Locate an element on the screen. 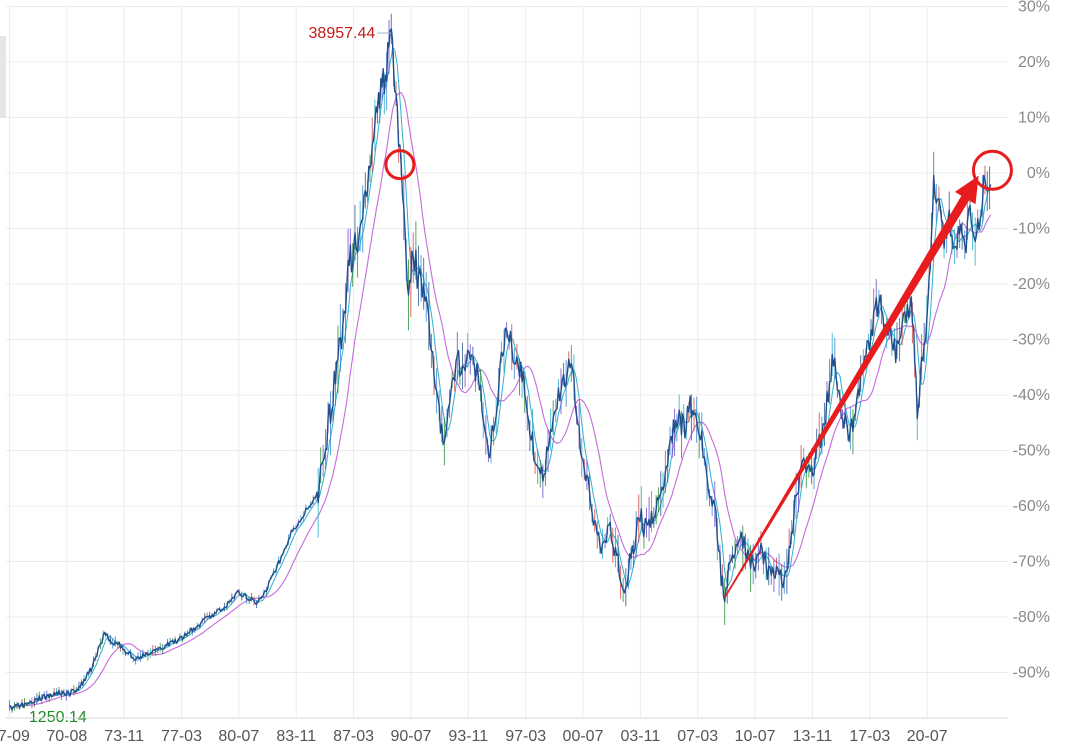 The height and width of the screenshot is (755, 1080). x-tick-label: 10-07 is located at coordinates (755, 736).